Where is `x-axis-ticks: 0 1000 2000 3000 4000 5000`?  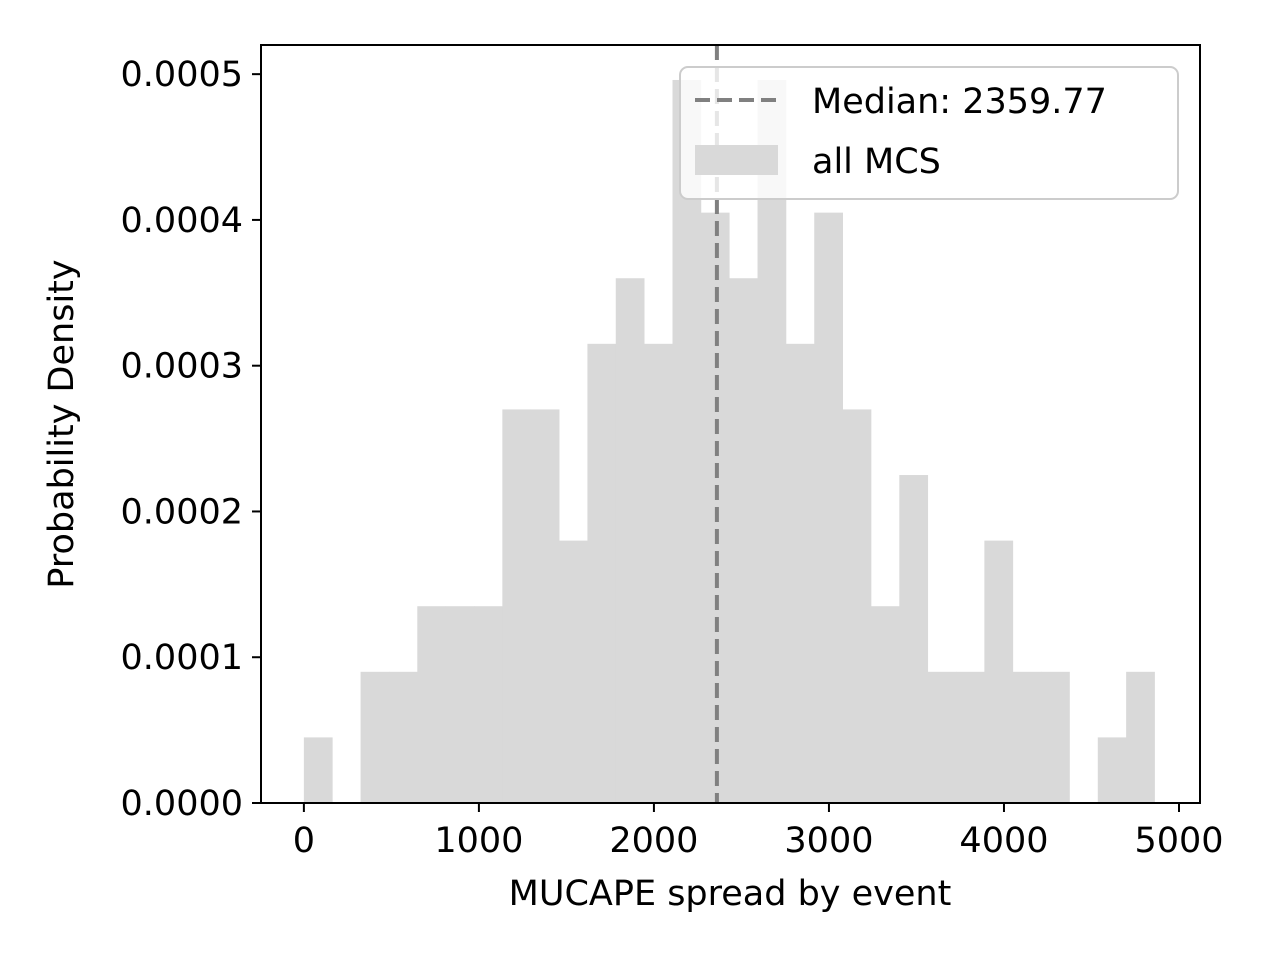 x-axis-ticks: 0 1000 2000 3000 4000 5000 is located at coordinates (758, 832).